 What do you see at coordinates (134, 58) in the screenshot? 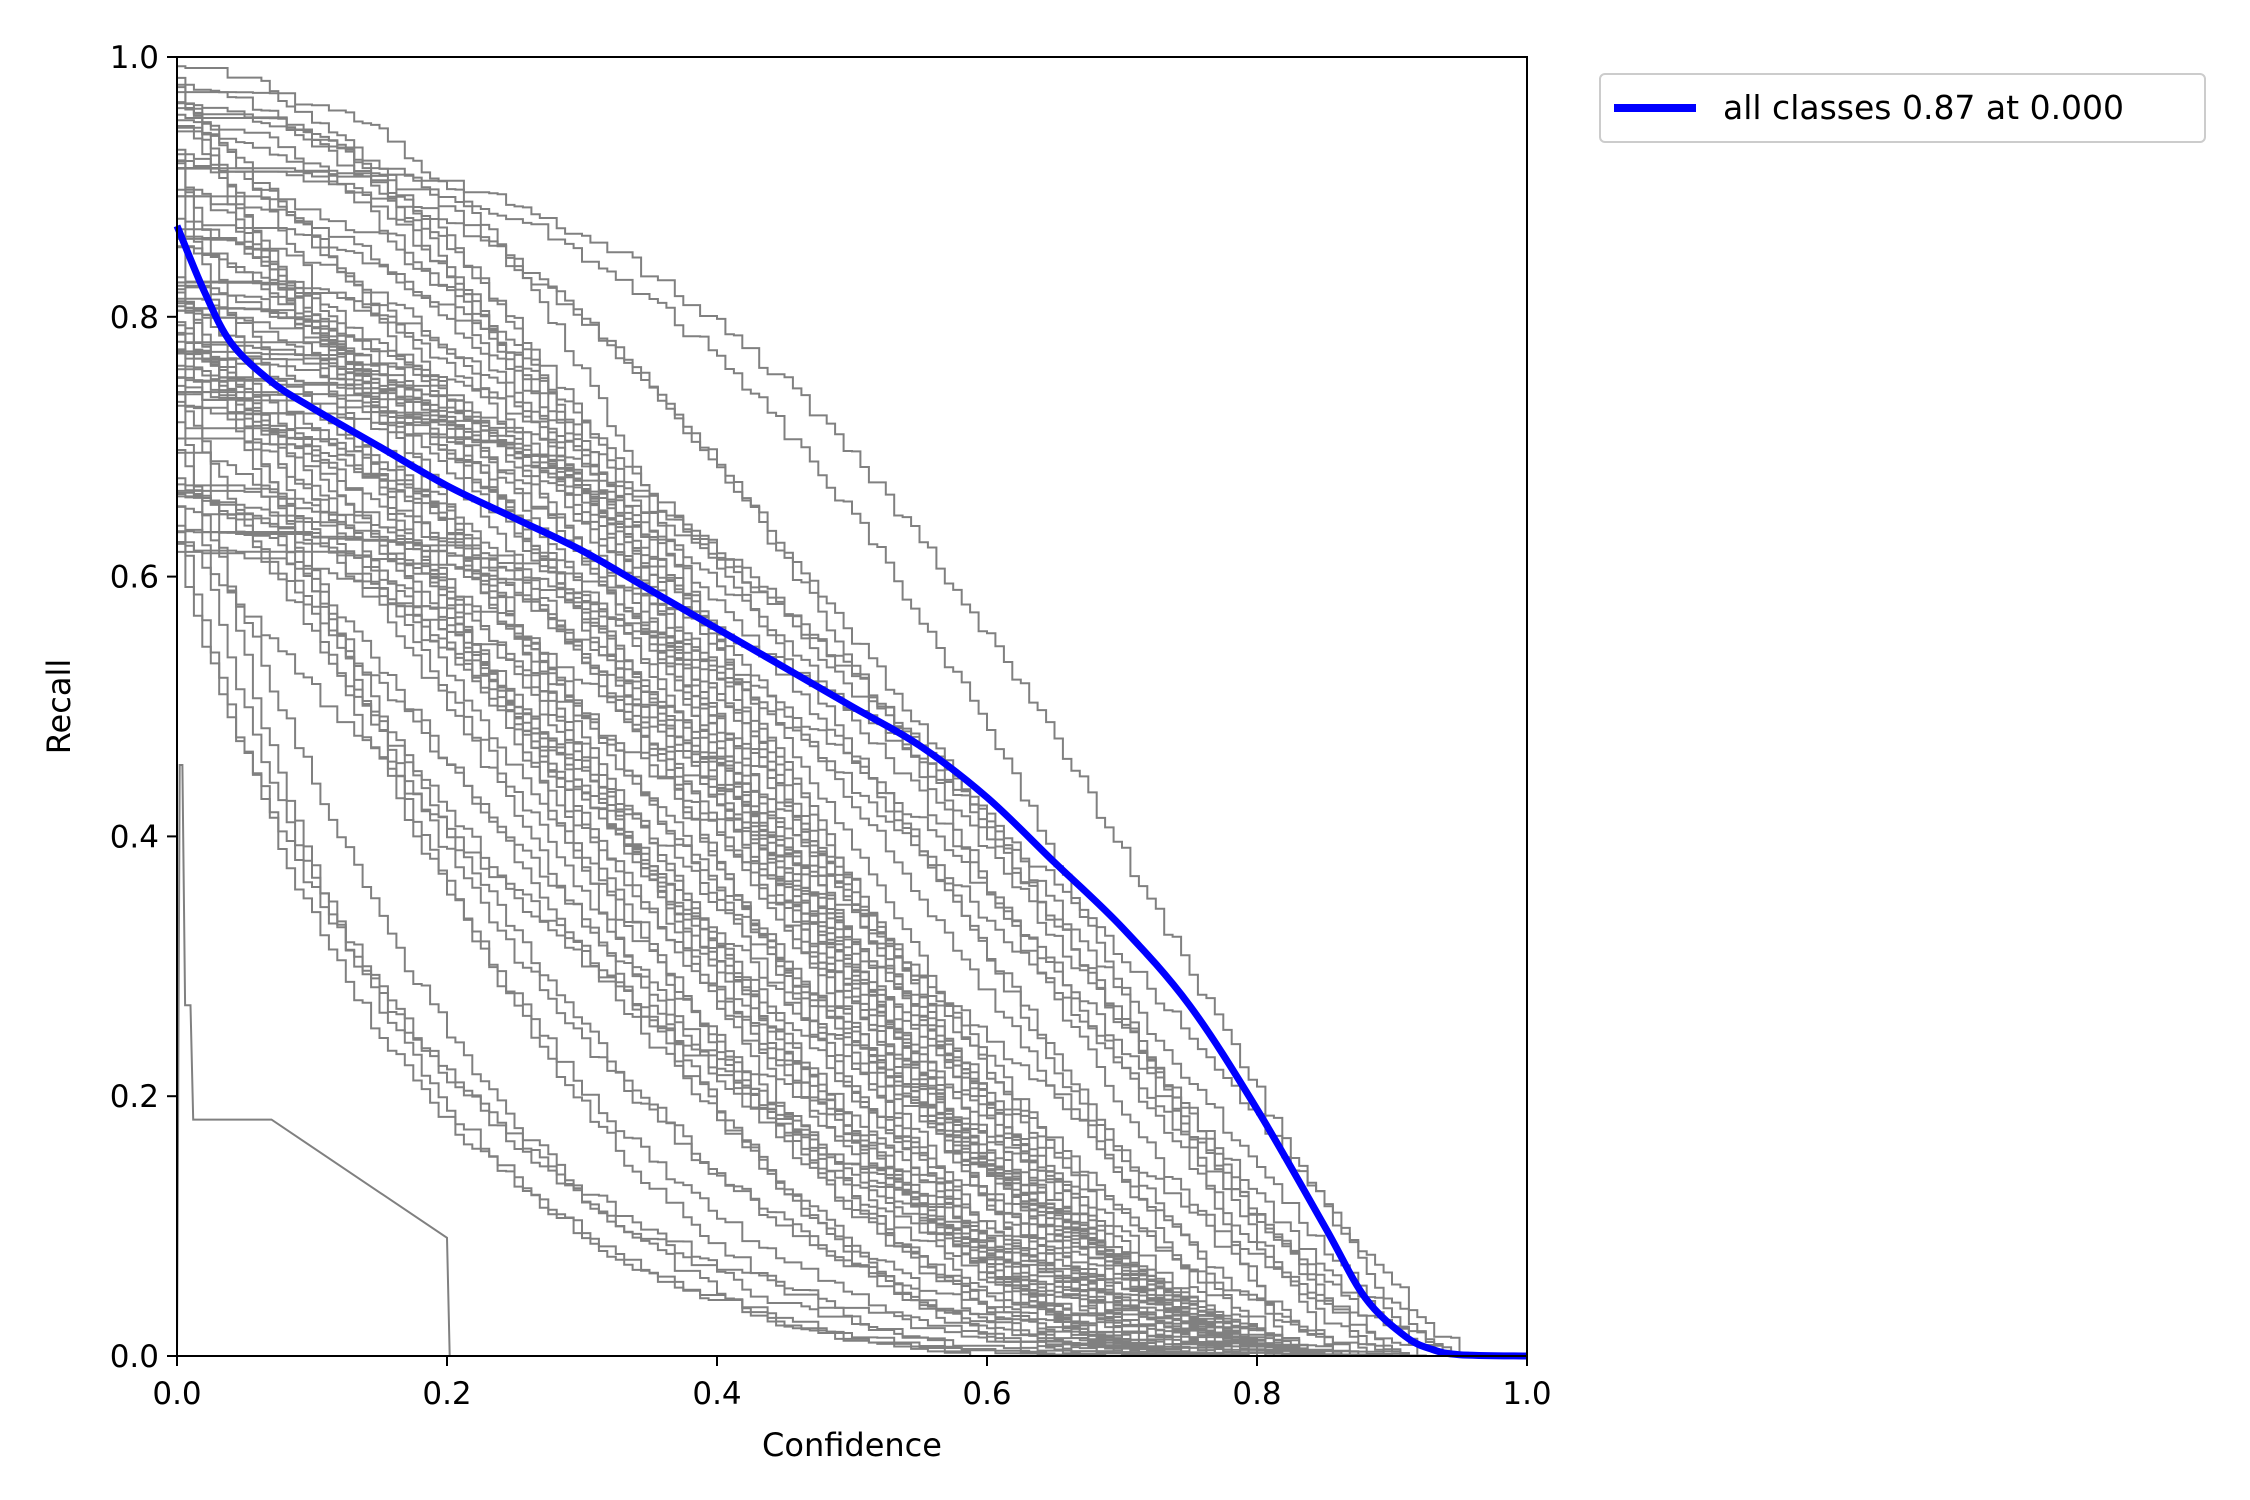
I see `y-tick-label: 1.0` at bounding box center [134, 58].